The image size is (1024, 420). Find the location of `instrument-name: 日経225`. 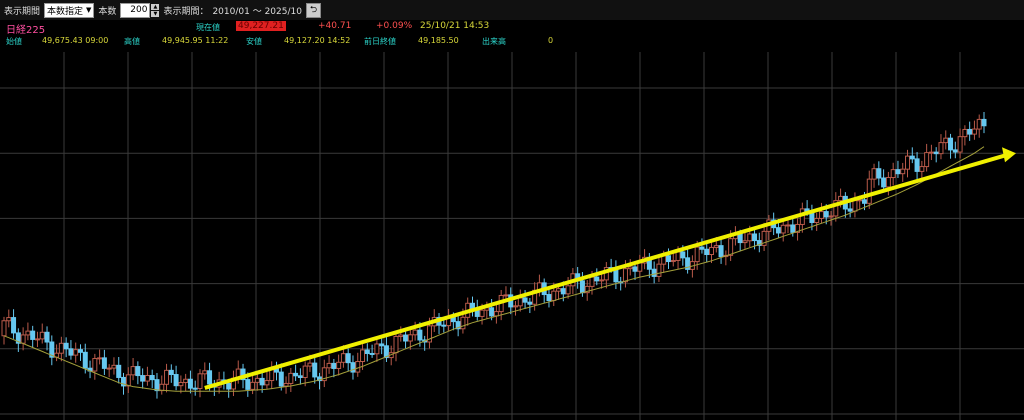

instrument-name: 日経225 is located at coordinates (26, 30).